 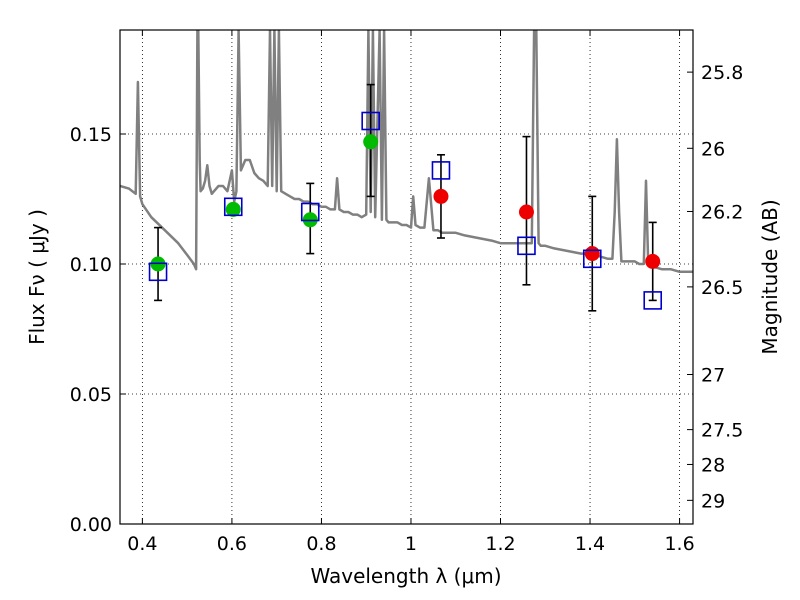 What do you see at coordinates (142, 544) in the screenshot?
I see `x-tick-label: 0.4` at bounding box center [142, 544].